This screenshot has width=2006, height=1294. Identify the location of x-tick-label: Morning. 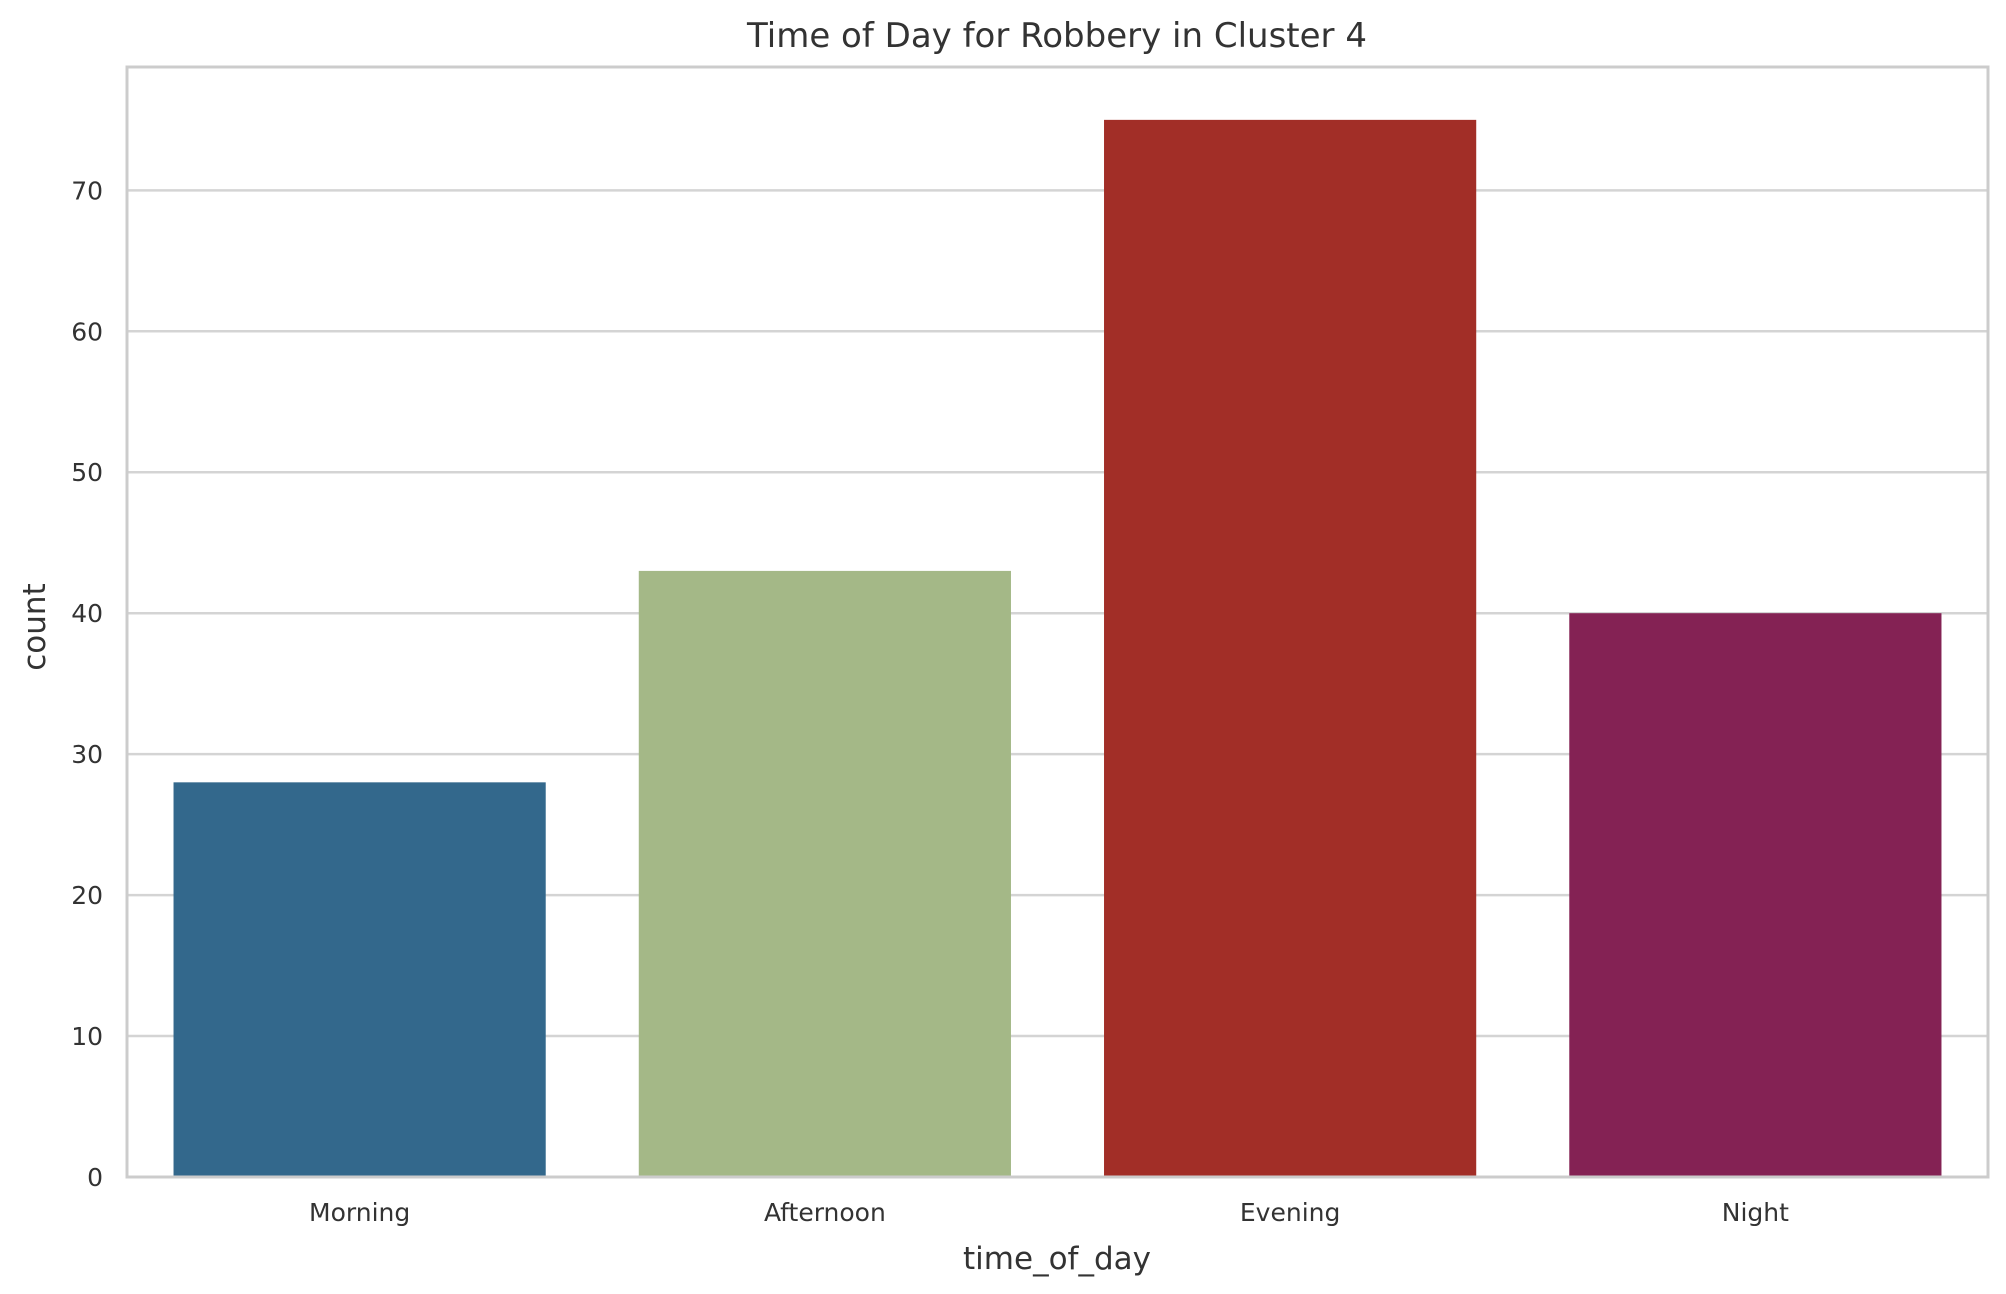
(359, 1212).